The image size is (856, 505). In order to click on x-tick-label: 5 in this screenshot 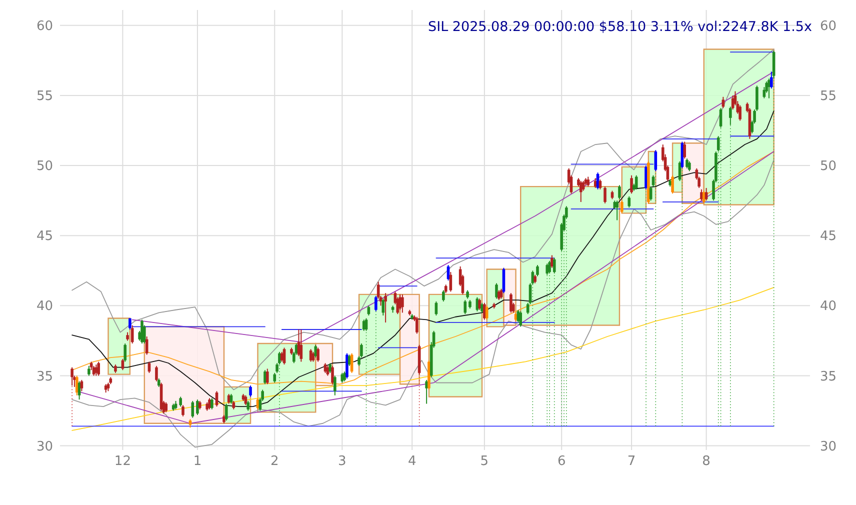, I will do `click(484, 461)`.